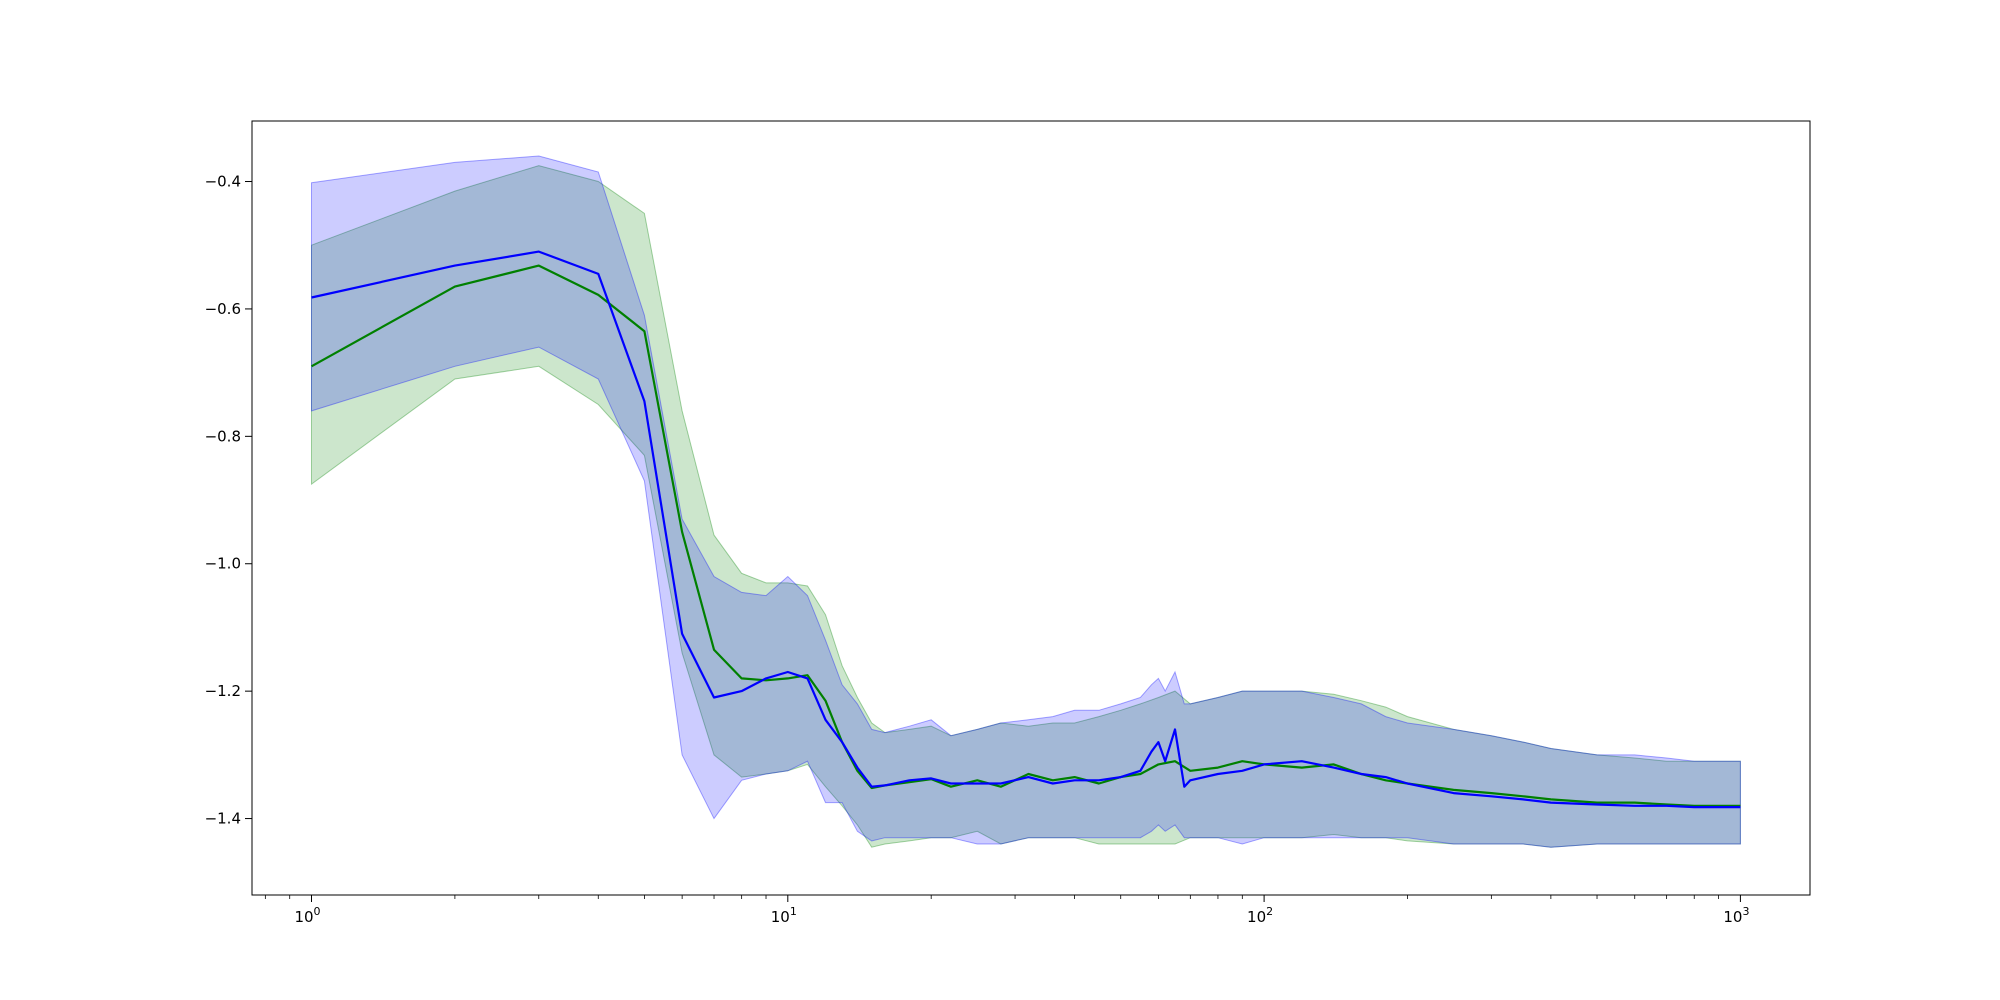  I want to click on y-tick-label: −1.0, so click(223, 564).